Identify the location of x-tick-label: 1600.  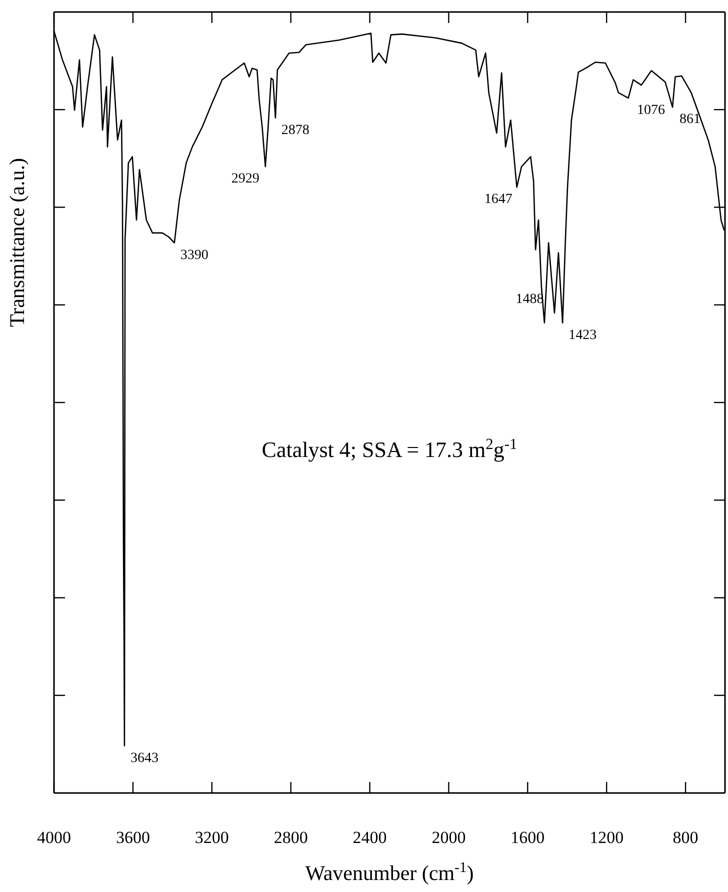
(527, 837).